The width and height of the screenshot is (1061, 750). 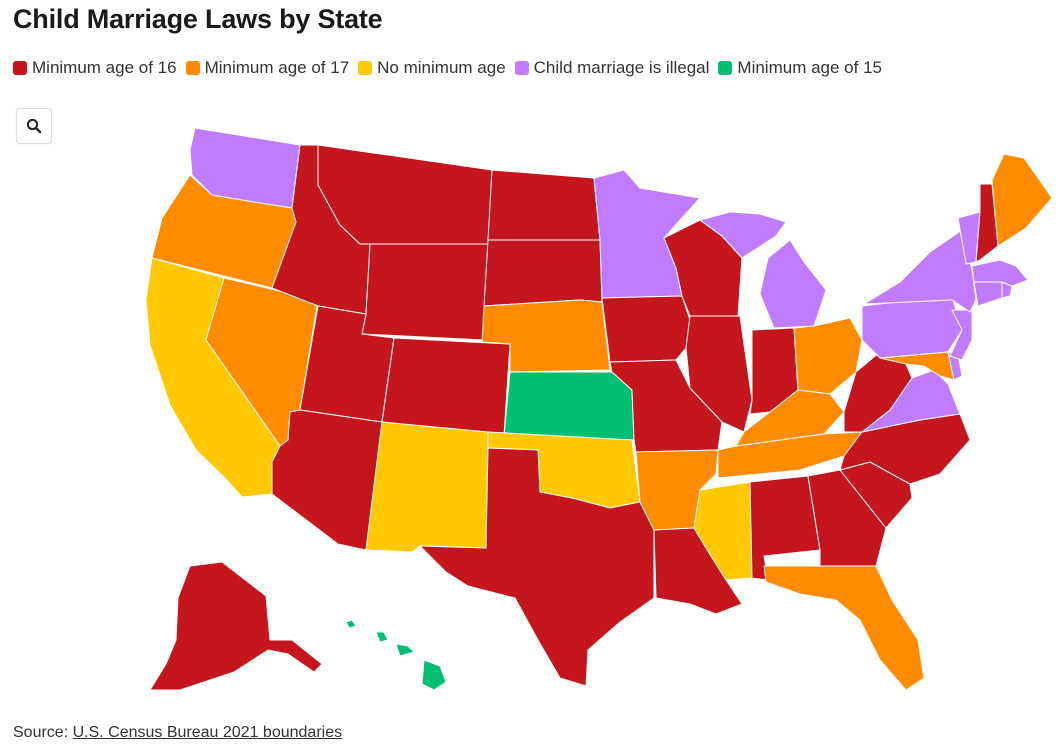 What do you see at coordinates (396, 655) in the screenshot?
I see `state-hawaii` at bounding box center [396, 655].